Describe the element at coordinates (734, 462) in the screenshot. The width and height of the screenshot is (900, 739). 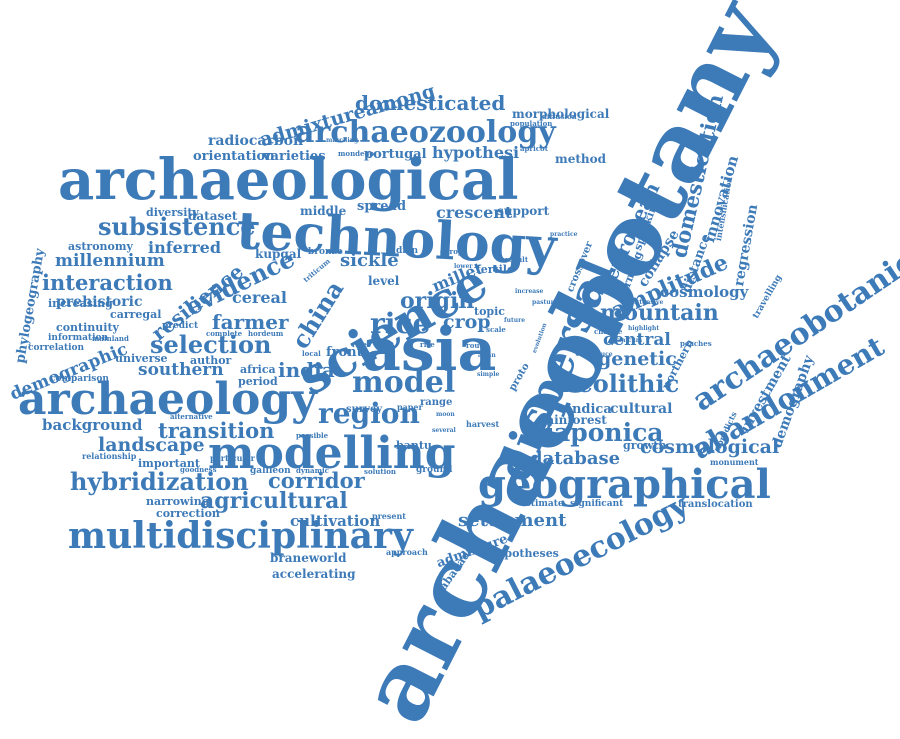
I see `word-monument: monument` at that location.